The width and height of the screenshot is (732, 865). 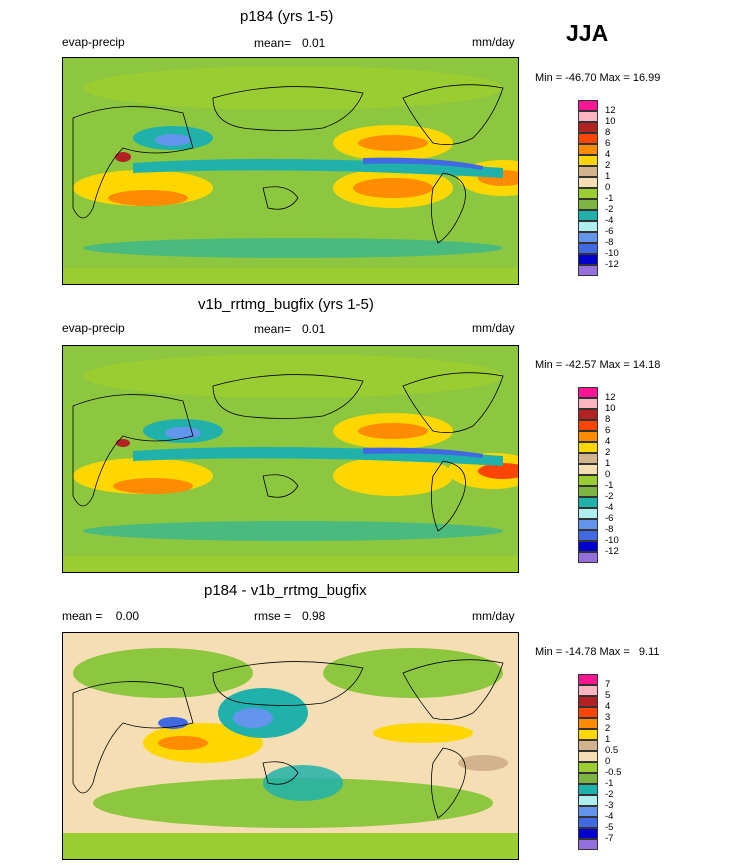 What do you see at coordinates (609, 231) in the screenshot?
I see `legend-label: -6` at bounding box center [609, 231].